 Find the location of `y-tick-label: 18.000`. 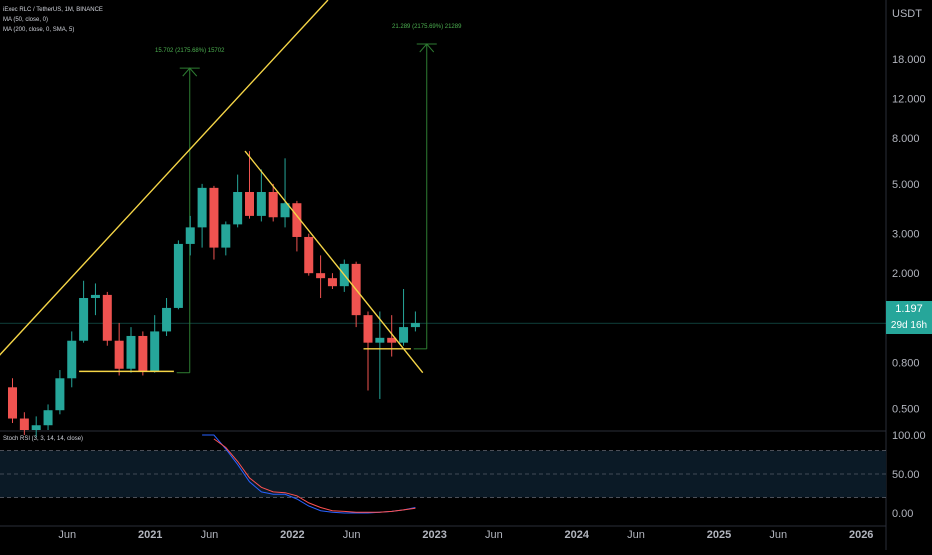

y-tick-label: 18.000 is located at coordinates (909, 60).